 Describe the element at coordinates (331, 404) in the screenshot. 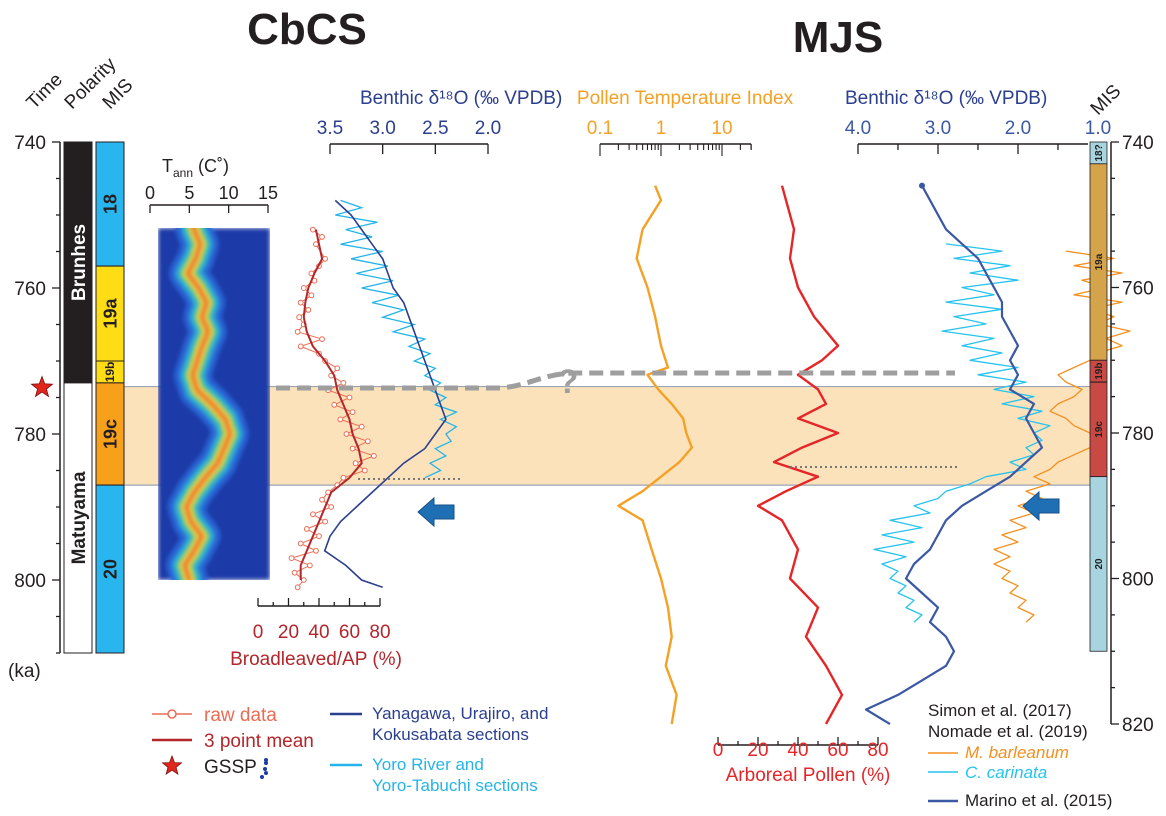

I see `mean-line` at that location.